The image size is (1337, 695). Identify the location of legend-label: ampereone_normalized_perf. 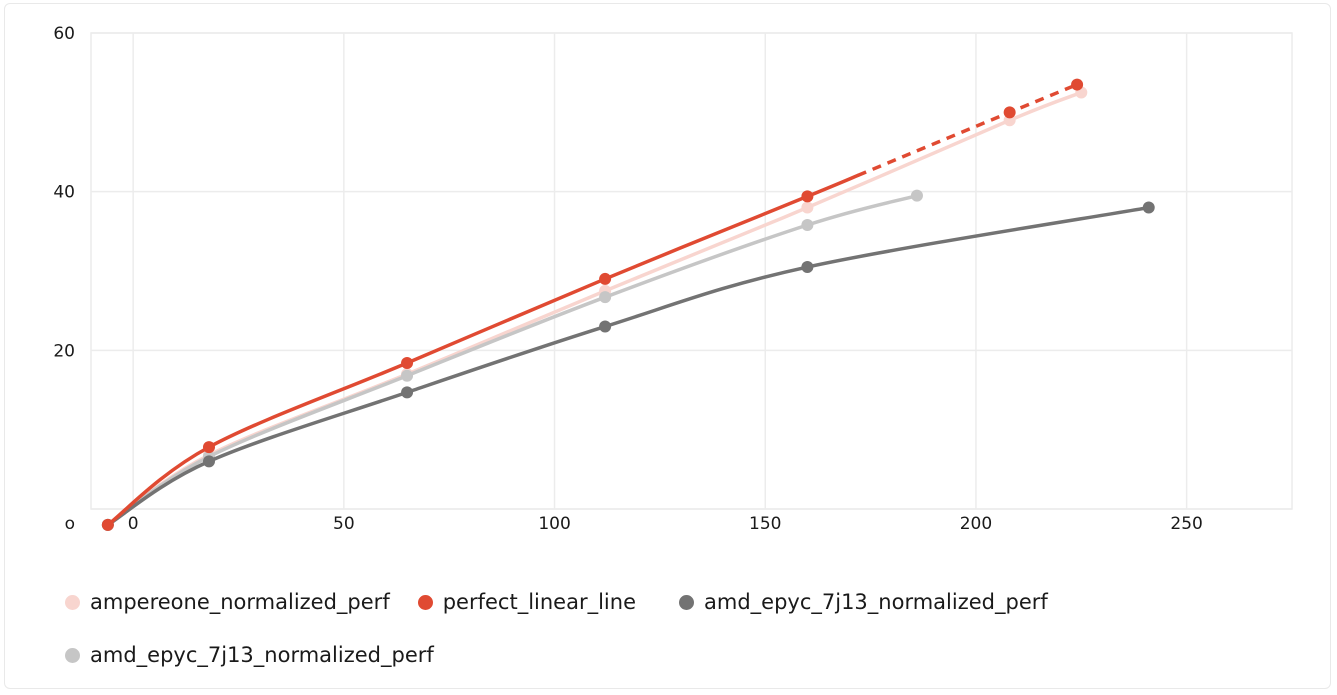
(240, 602).